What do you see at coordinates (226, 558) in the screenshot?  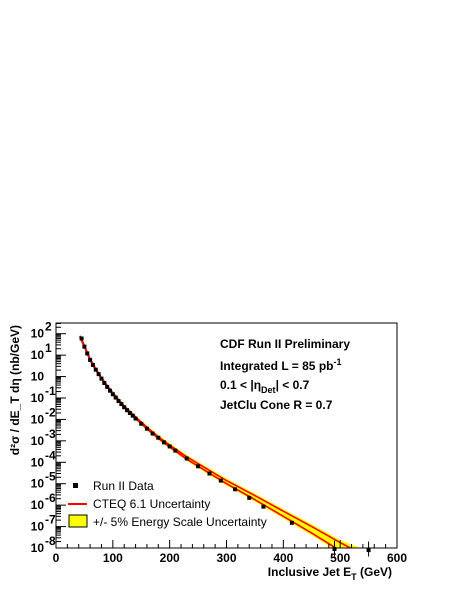 I see `x-tick-label: 300` at bounding box center [226, 558].